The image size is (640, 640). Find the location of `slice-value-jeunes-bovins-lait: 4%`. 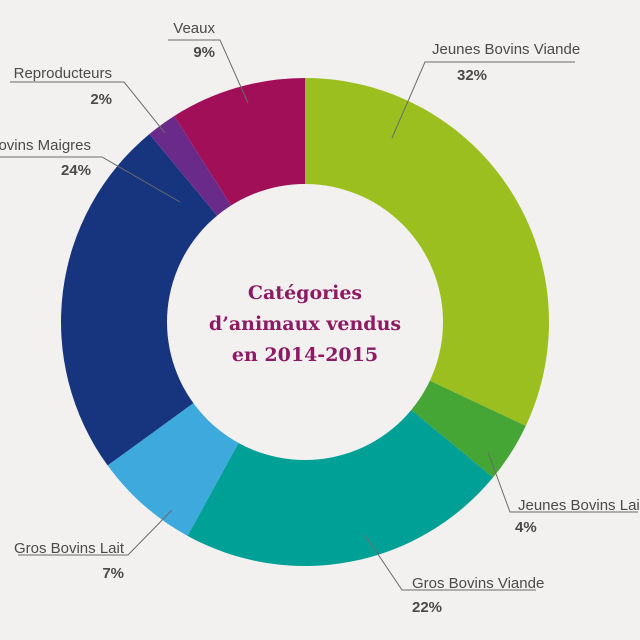

slice-value-jeunes-bovins-lait: 4% is located at coordinates (526, 527).